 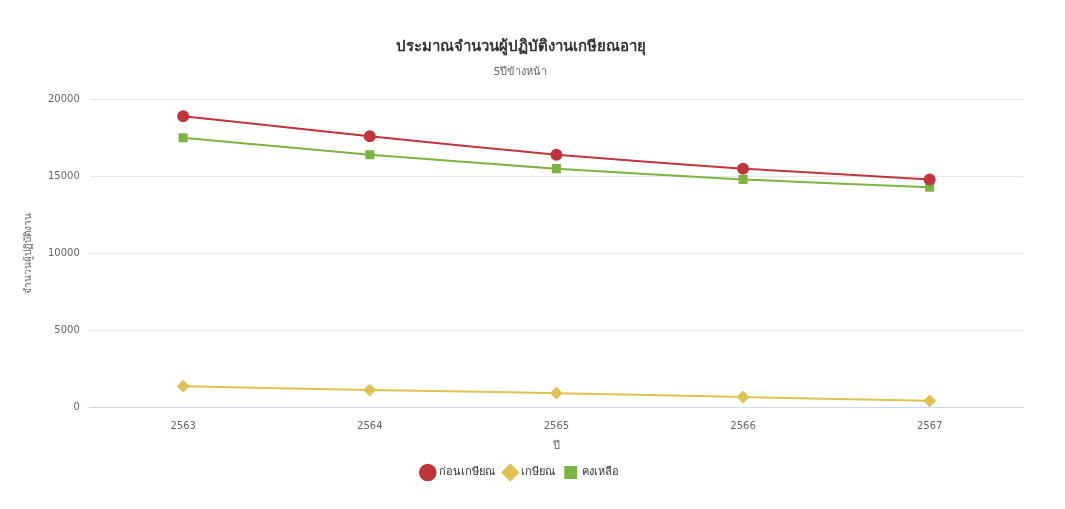 I want to click on y-tick-label: 5000, so click(x=67, y=330).